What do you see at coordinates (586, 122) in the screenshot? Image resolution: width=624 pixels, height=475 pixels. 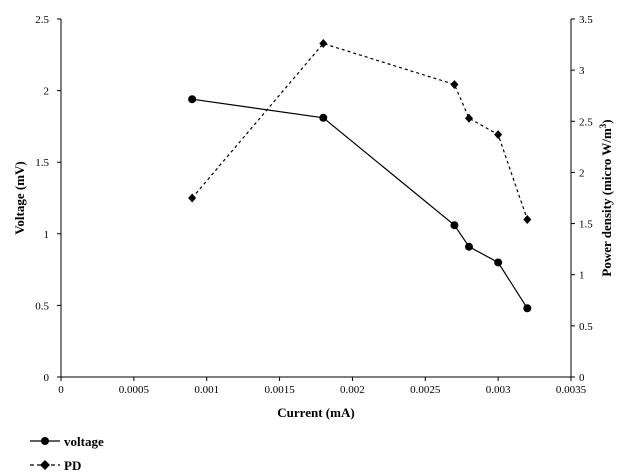 I see `y2-tick-label: 2.5` at bounding box center [586, 122].